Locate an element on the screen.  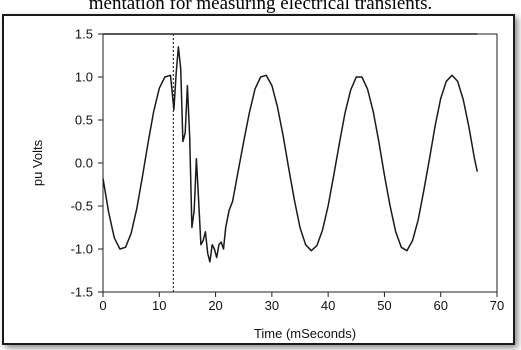
y-tick-label: -1.0 is located at coordinates (82, 249).